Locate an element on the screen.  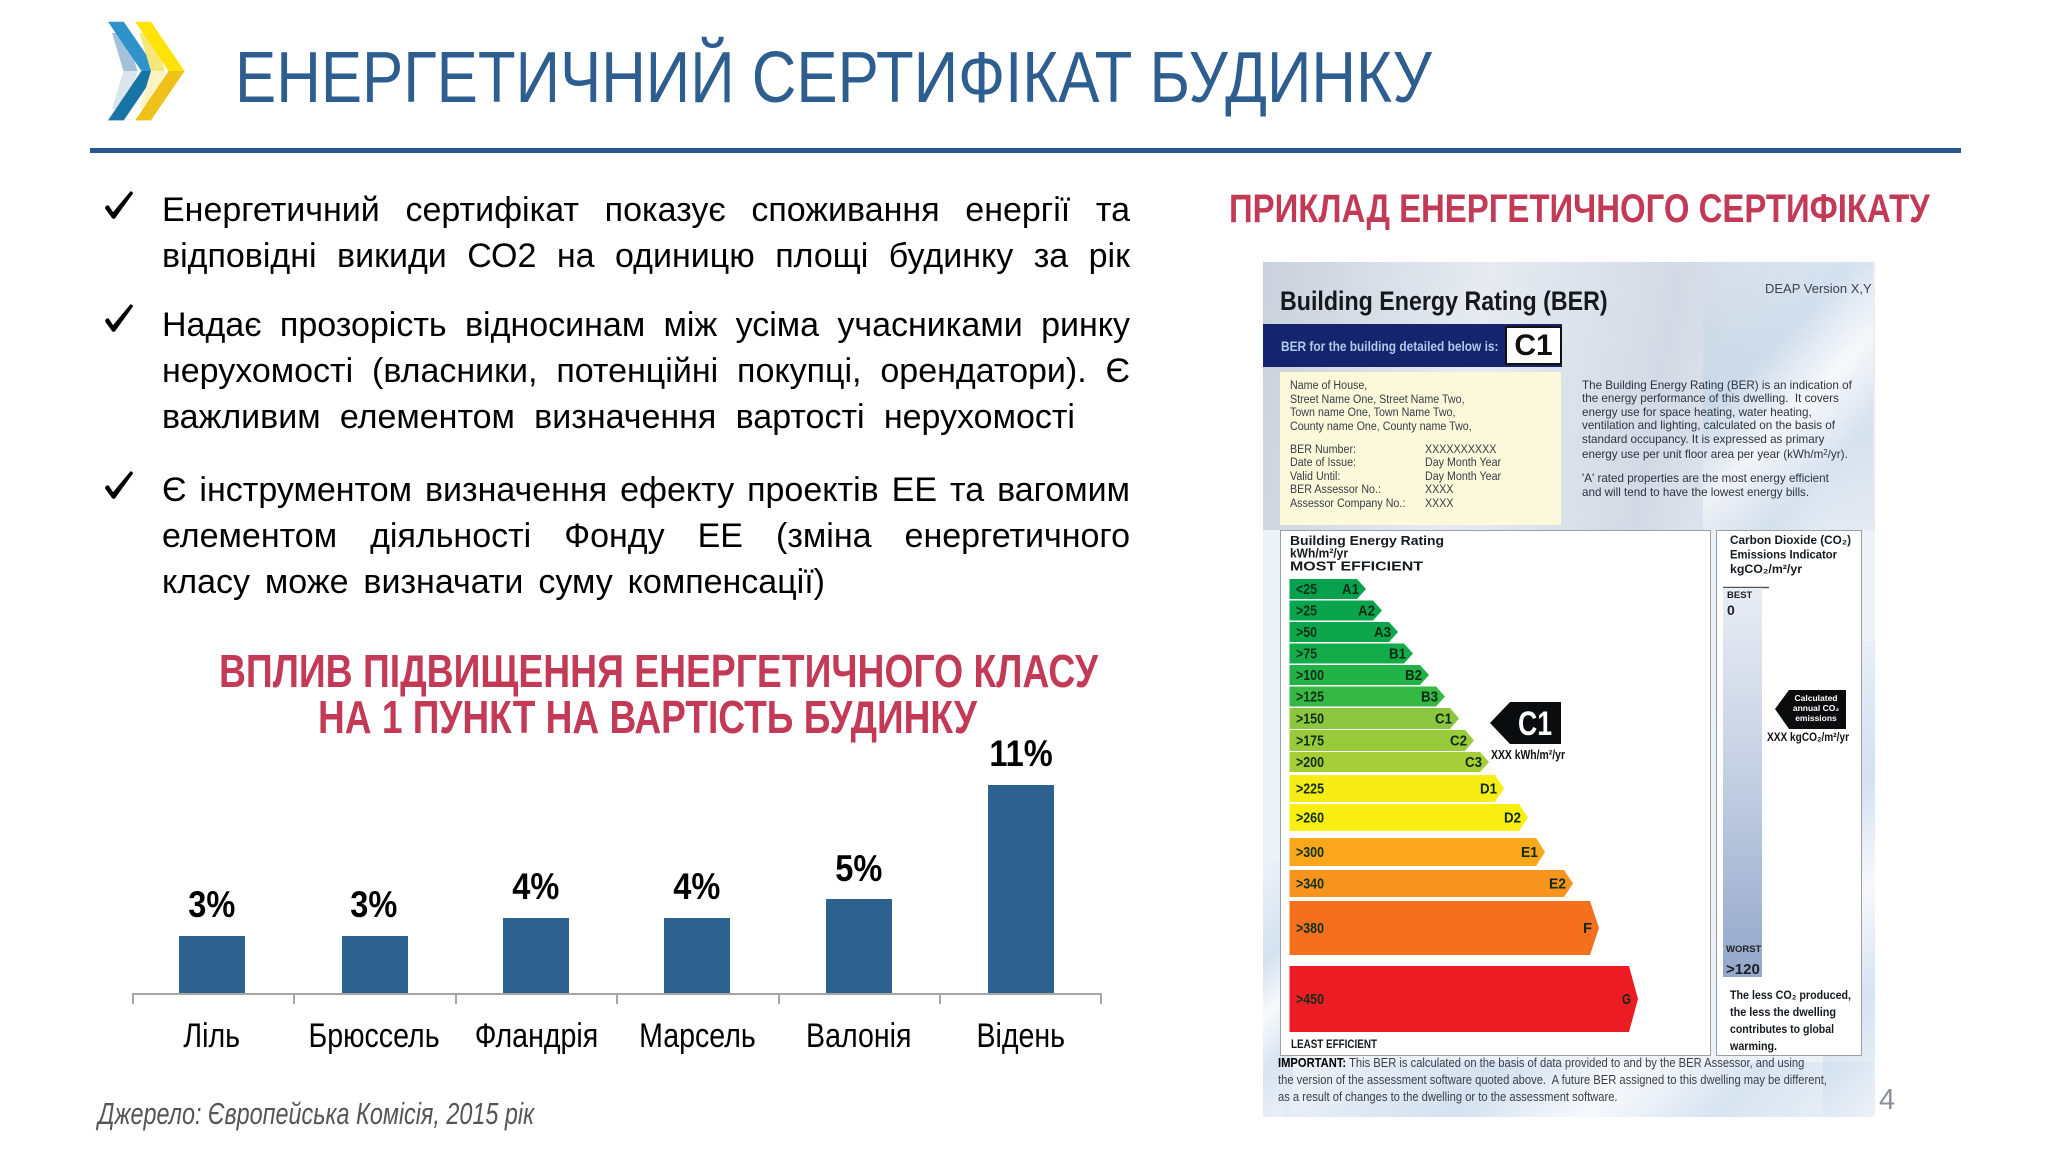
svg-text: WORST is located at coordinates (1744, 949).